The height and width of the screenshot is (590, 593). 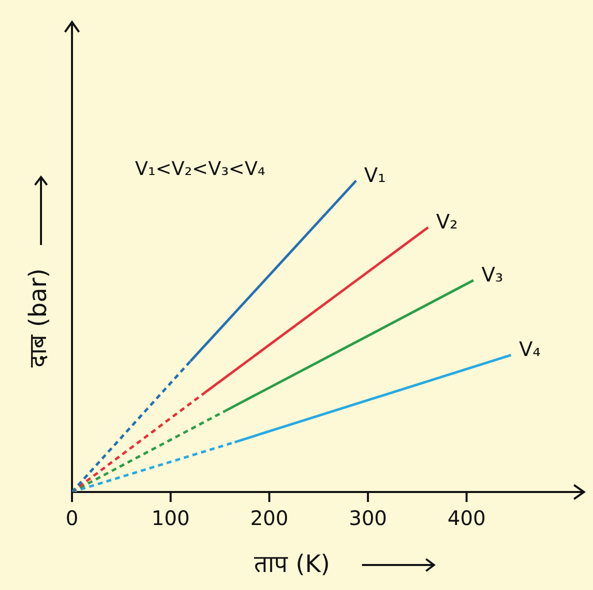 I want to click on series-label: V₂, so click(x=447, y=222).